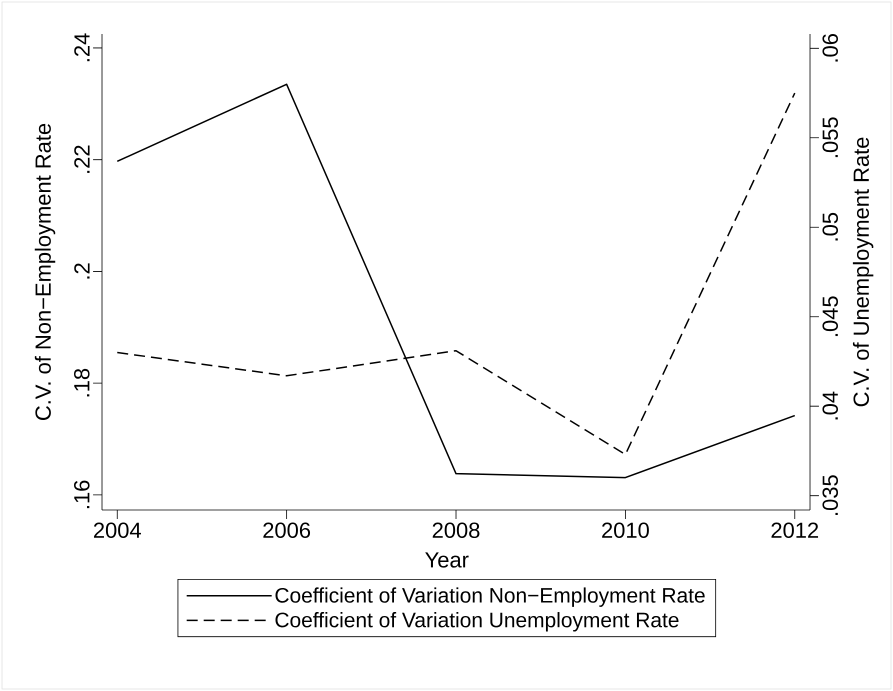 The image size is (893, 691). Describe the element at coordinates (625, 530) in the screenshot. I see `x-tick-label: 2010` at that location.